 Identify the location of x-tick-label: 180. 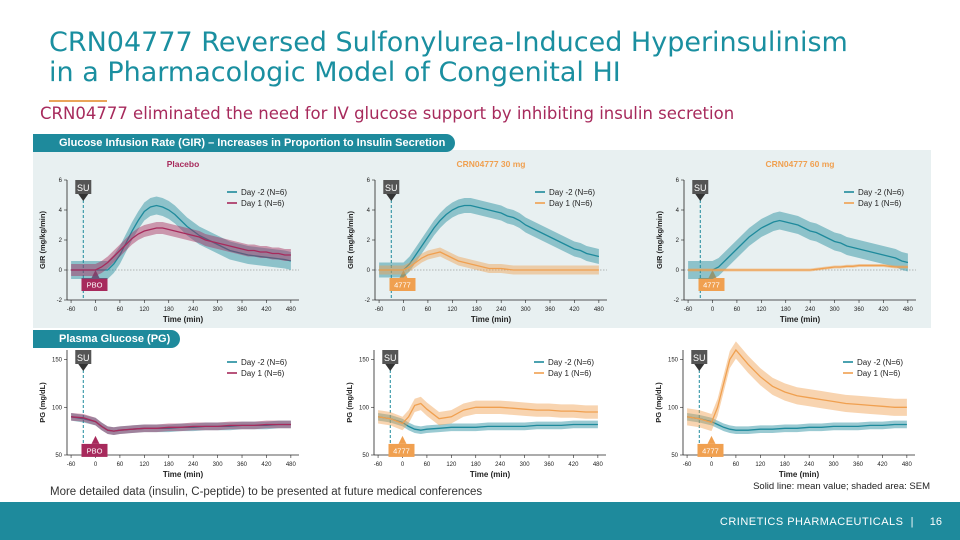
(477, 310).